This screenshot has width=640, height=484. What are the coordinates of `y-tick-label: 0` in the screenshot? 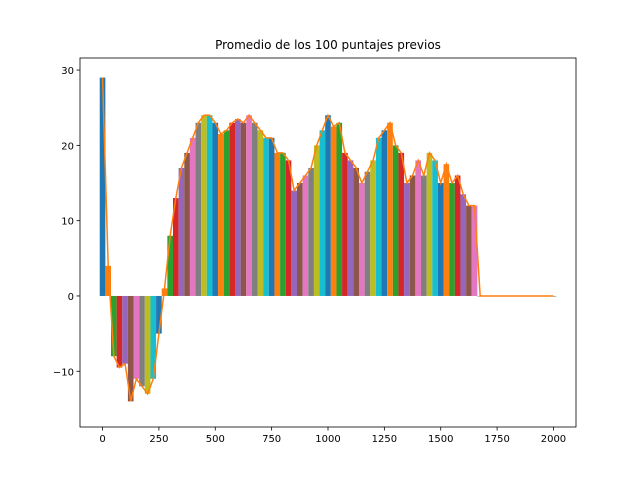 It's located at (71, 297).